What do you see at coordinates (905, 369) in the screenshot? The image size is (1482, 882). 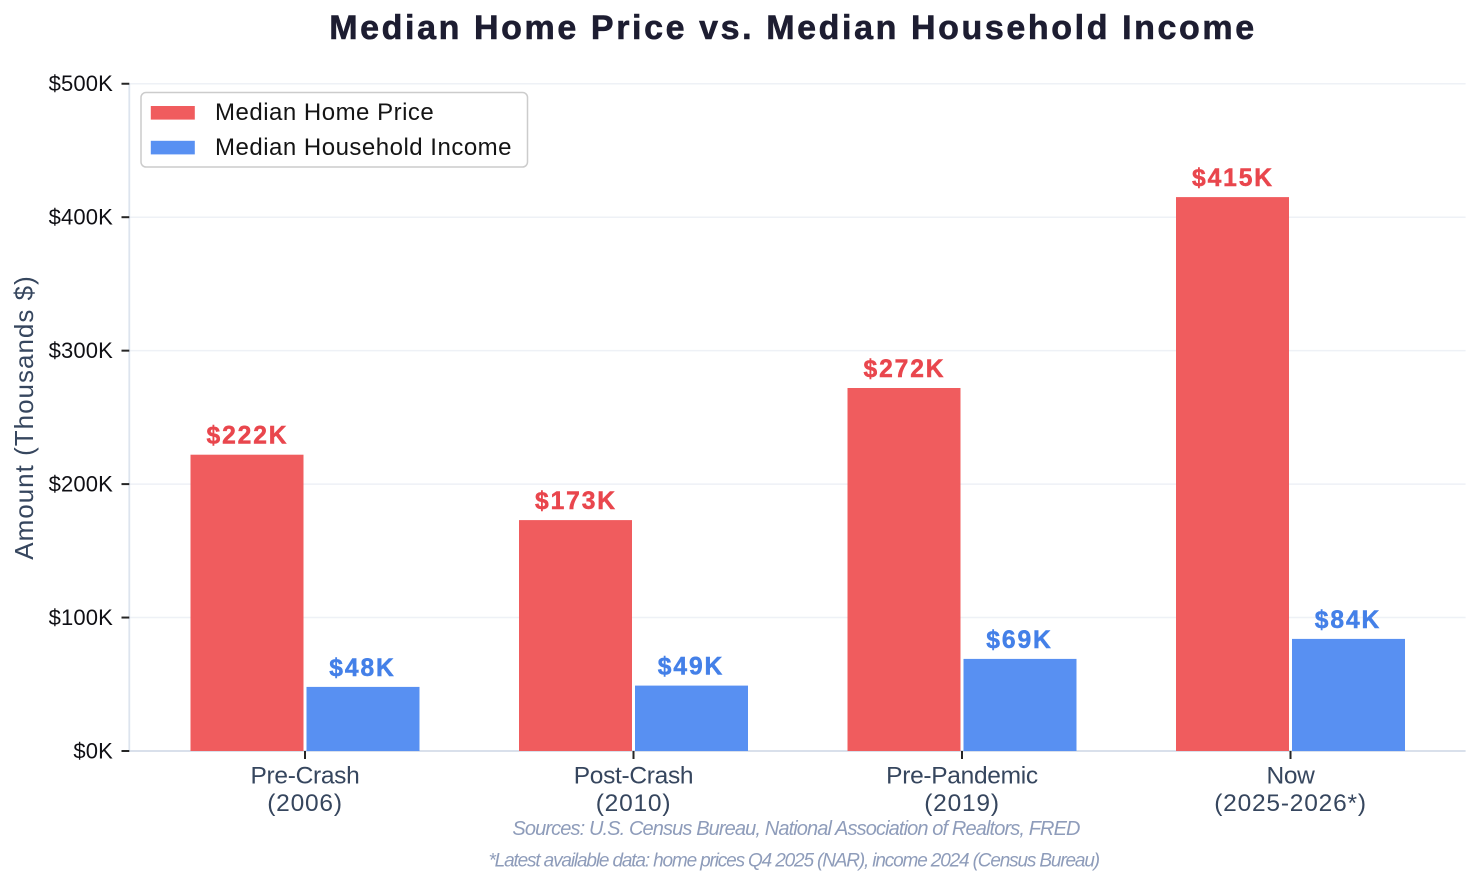 I see `svg-text: $272K` at bounding box center [905, 369].